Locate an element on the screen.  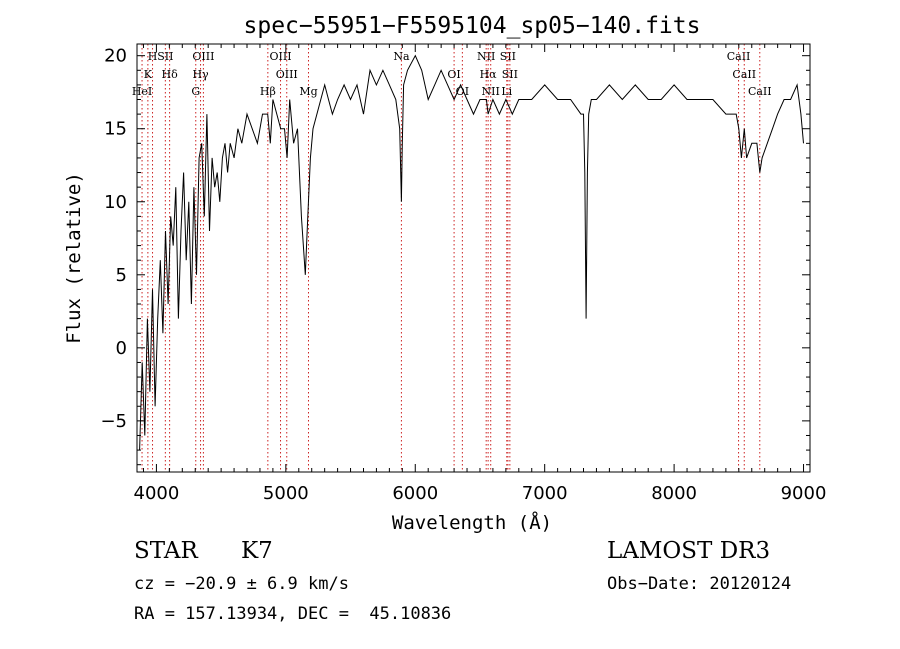
redshift-value: cz = −20.9 ± 6.9 km/s is located at coordinates (241, 584).